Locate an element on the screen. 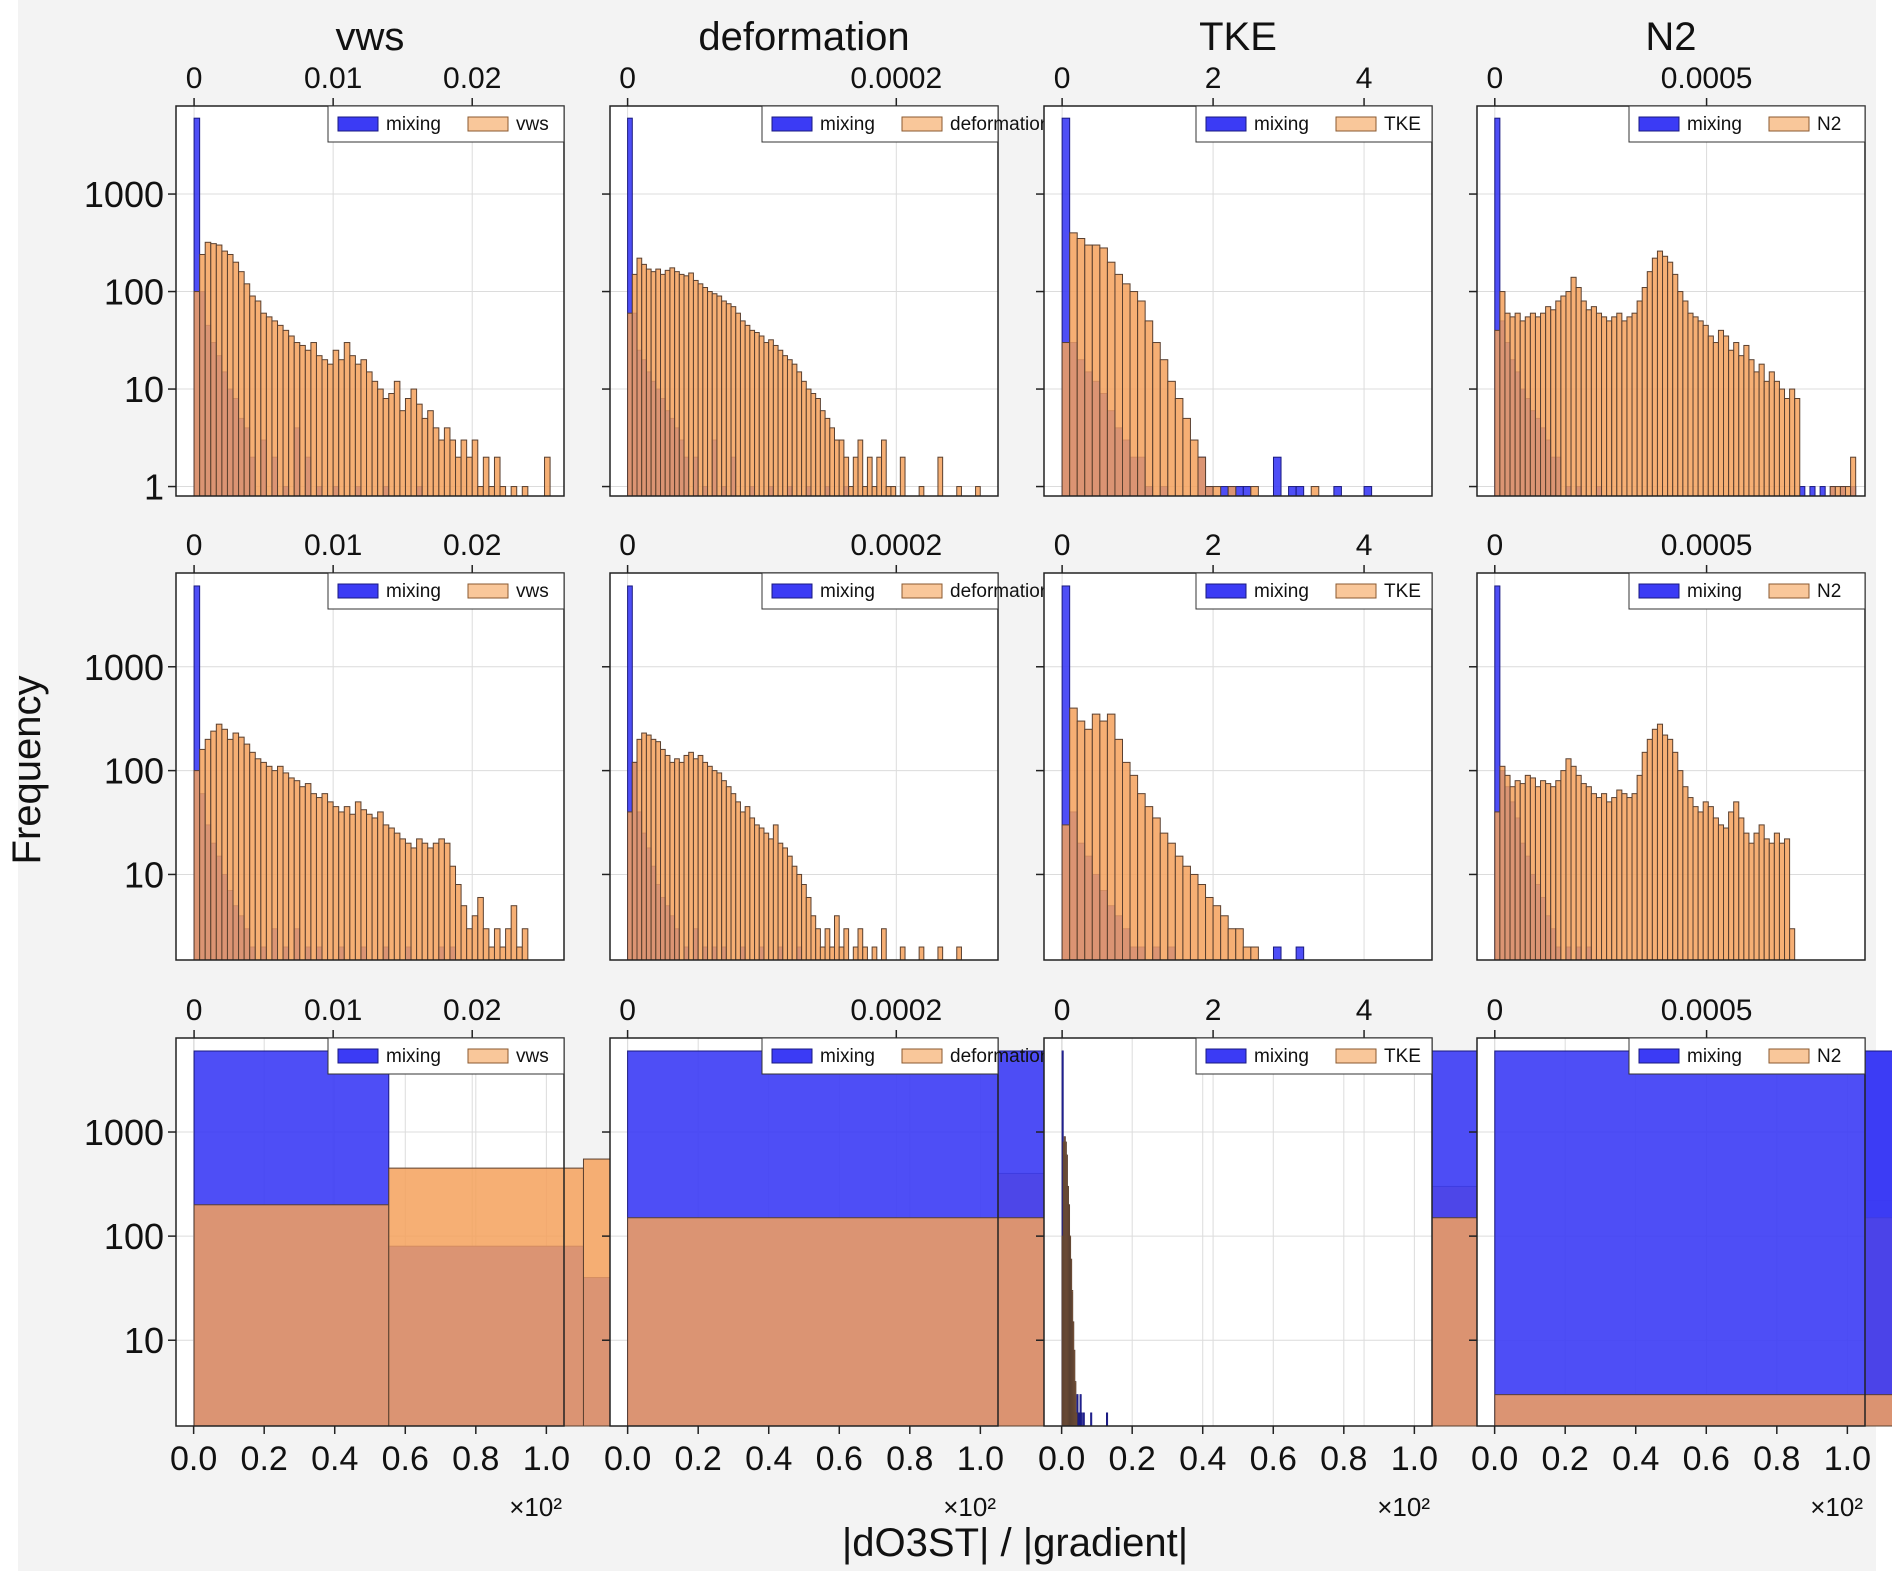 The width and height of the screenshot is (1892, 1581). histogram-bars is located at coordinates (1645, 773).